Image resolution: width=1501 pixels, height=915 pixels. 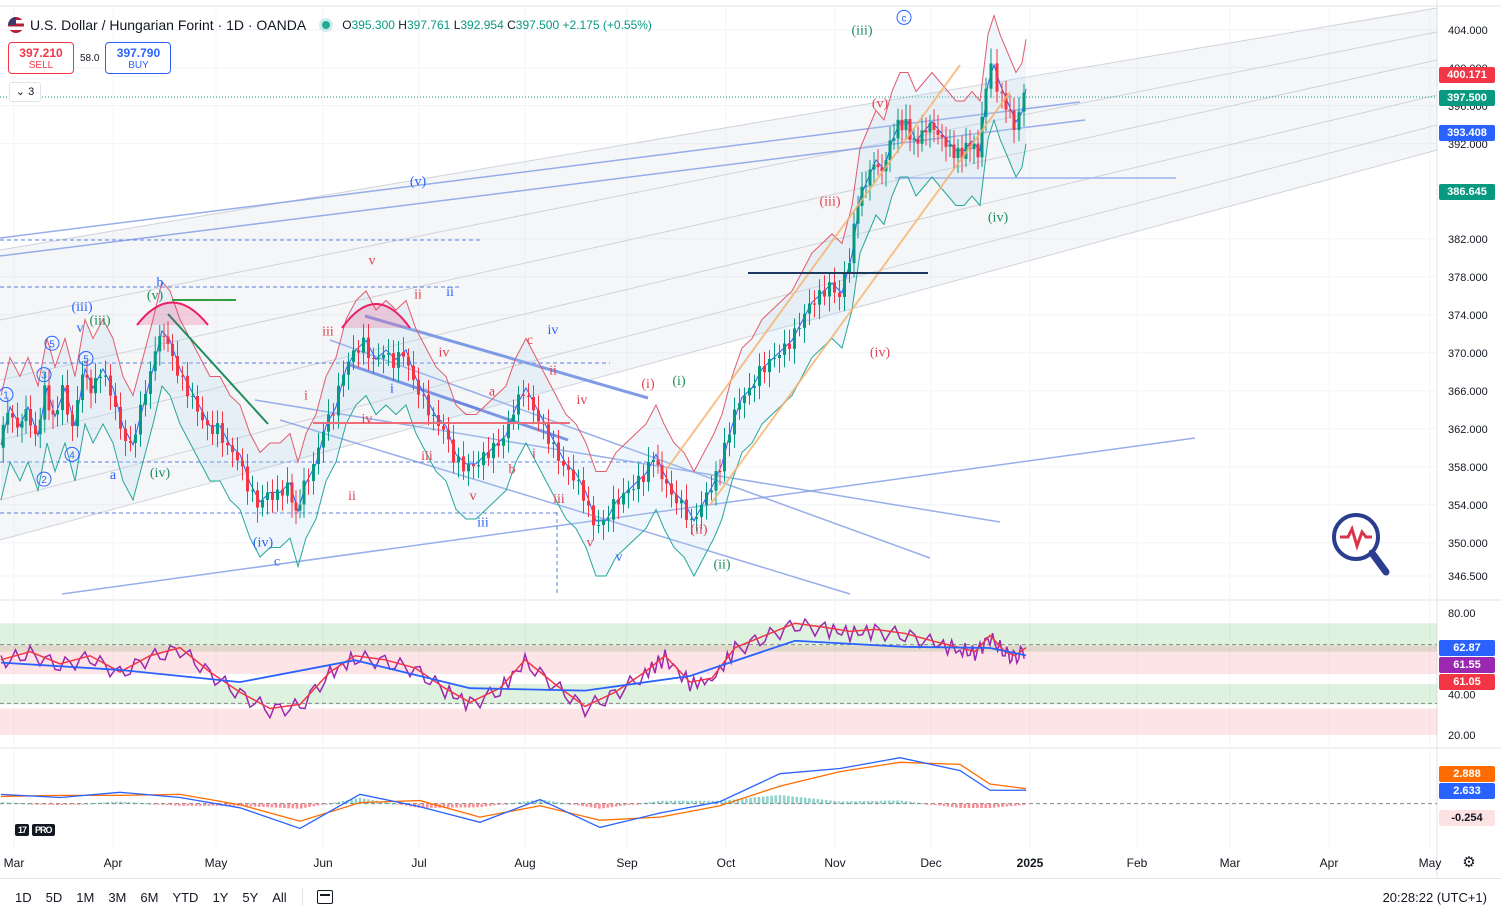 What do you see at coordinates (530, 340) in the screenshot?
I see `wave-label: c` at bounding box center [530, 340].